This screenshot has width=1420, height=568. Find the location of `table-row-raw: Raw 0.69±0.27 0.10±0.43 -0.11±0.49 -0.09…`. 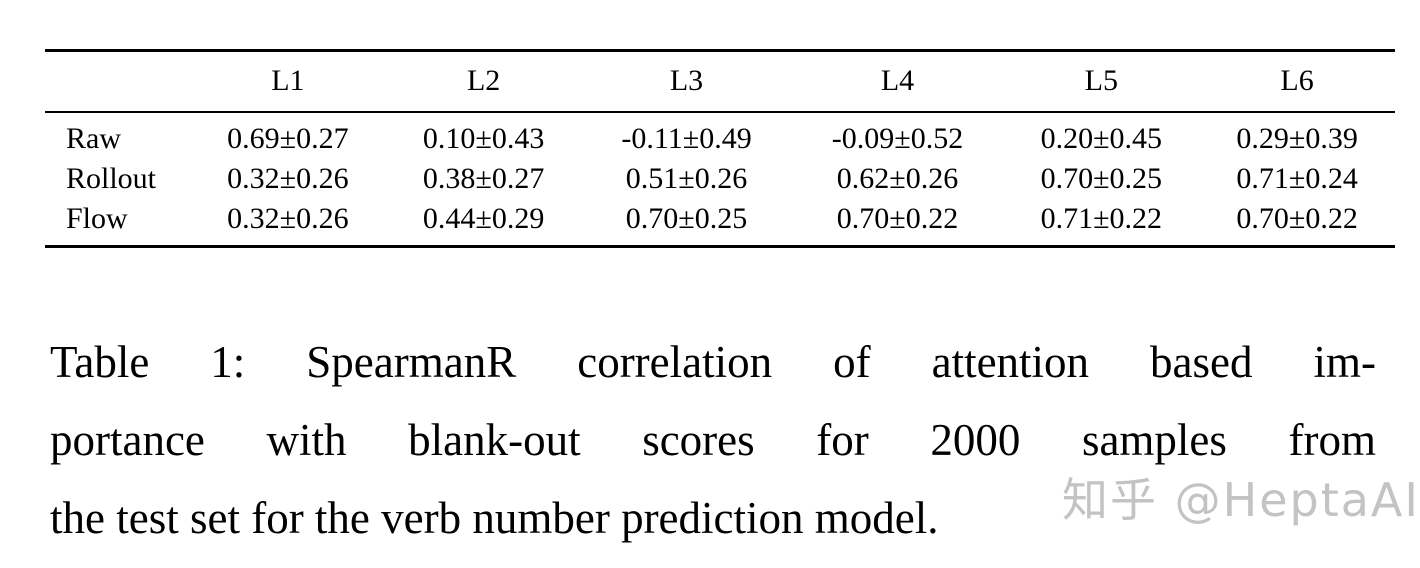

table-row-raw: Raw 0.69±0.27 0.10±0.43 -0.11±0.49 -0.09… is located at coordinates (720, 134).